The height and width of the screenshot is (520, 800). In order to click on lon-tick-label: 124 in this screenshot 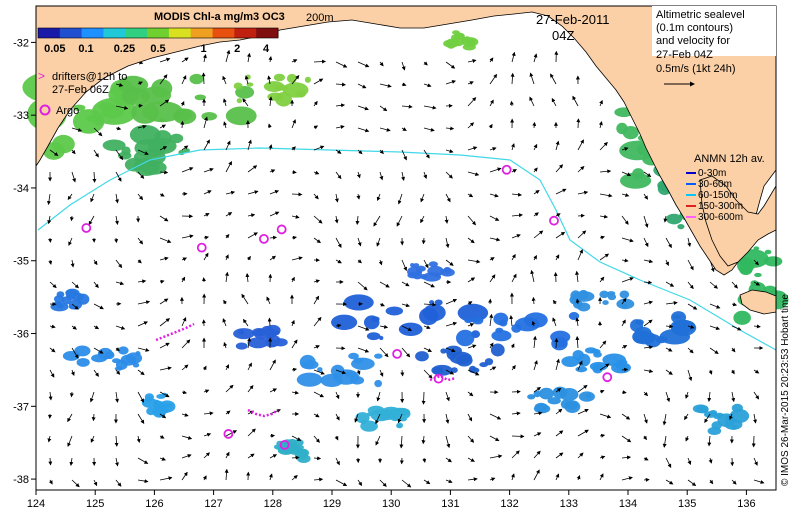, I will do `click(36, 504)`.